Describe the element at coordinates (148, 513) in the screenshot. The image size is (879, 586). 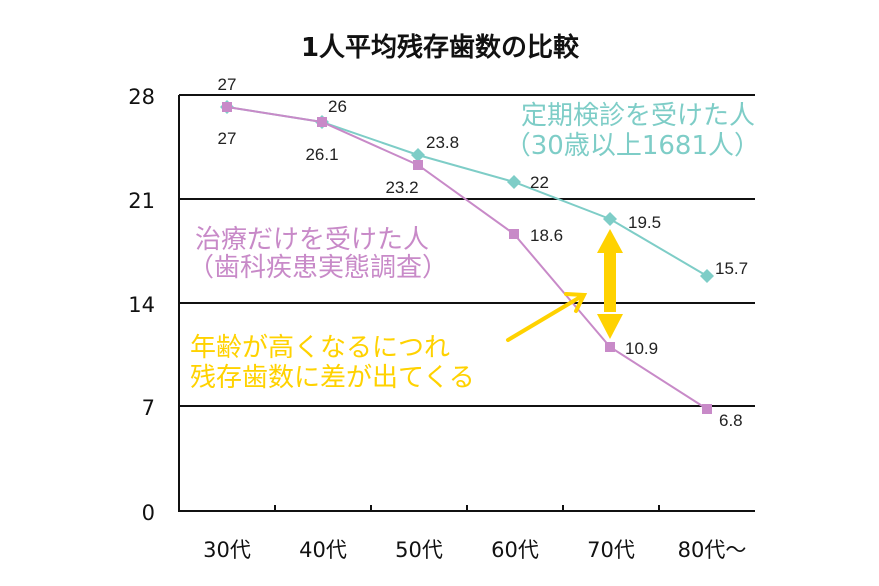
I see `y-tick-0: 0` at that location.